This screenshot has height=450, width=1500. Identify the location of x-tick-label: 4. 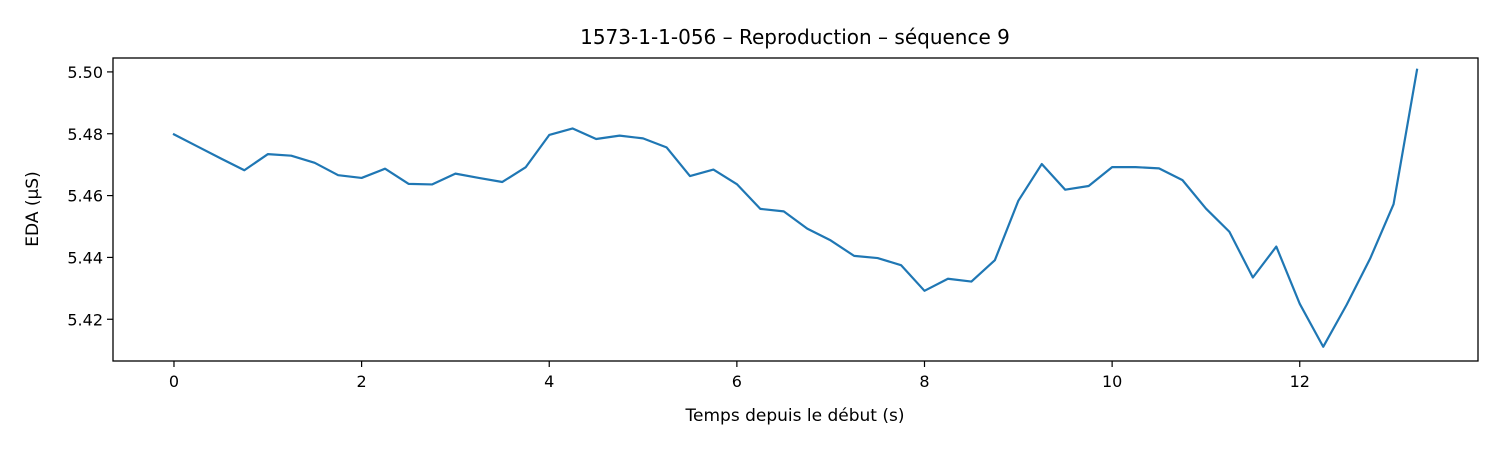
(549, 381).